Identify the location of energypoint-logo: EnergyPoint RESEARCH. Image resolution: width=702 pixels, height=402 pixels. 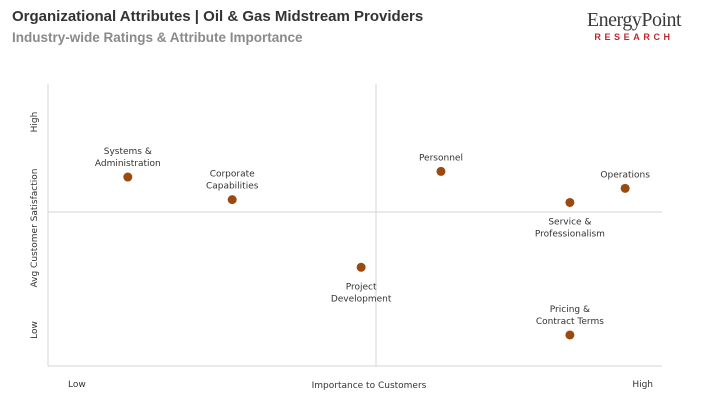
(634, 26).